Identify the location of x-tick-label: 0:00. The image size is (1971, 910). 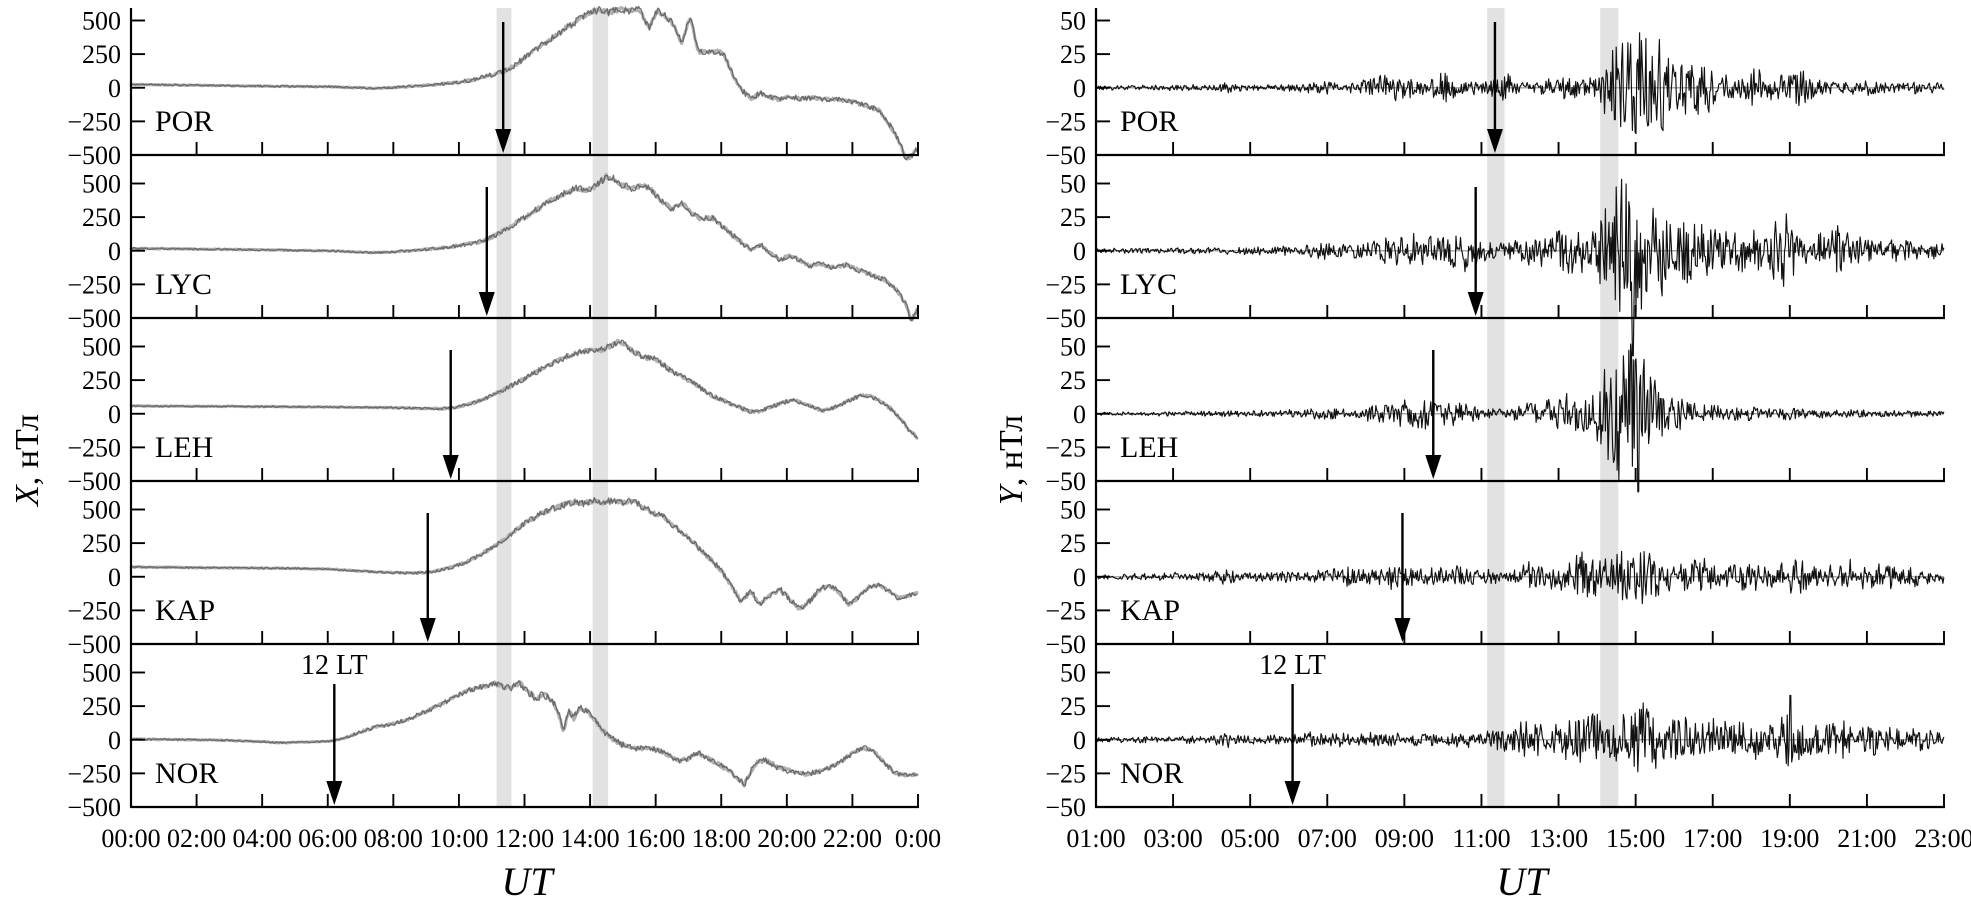
(918, 838).